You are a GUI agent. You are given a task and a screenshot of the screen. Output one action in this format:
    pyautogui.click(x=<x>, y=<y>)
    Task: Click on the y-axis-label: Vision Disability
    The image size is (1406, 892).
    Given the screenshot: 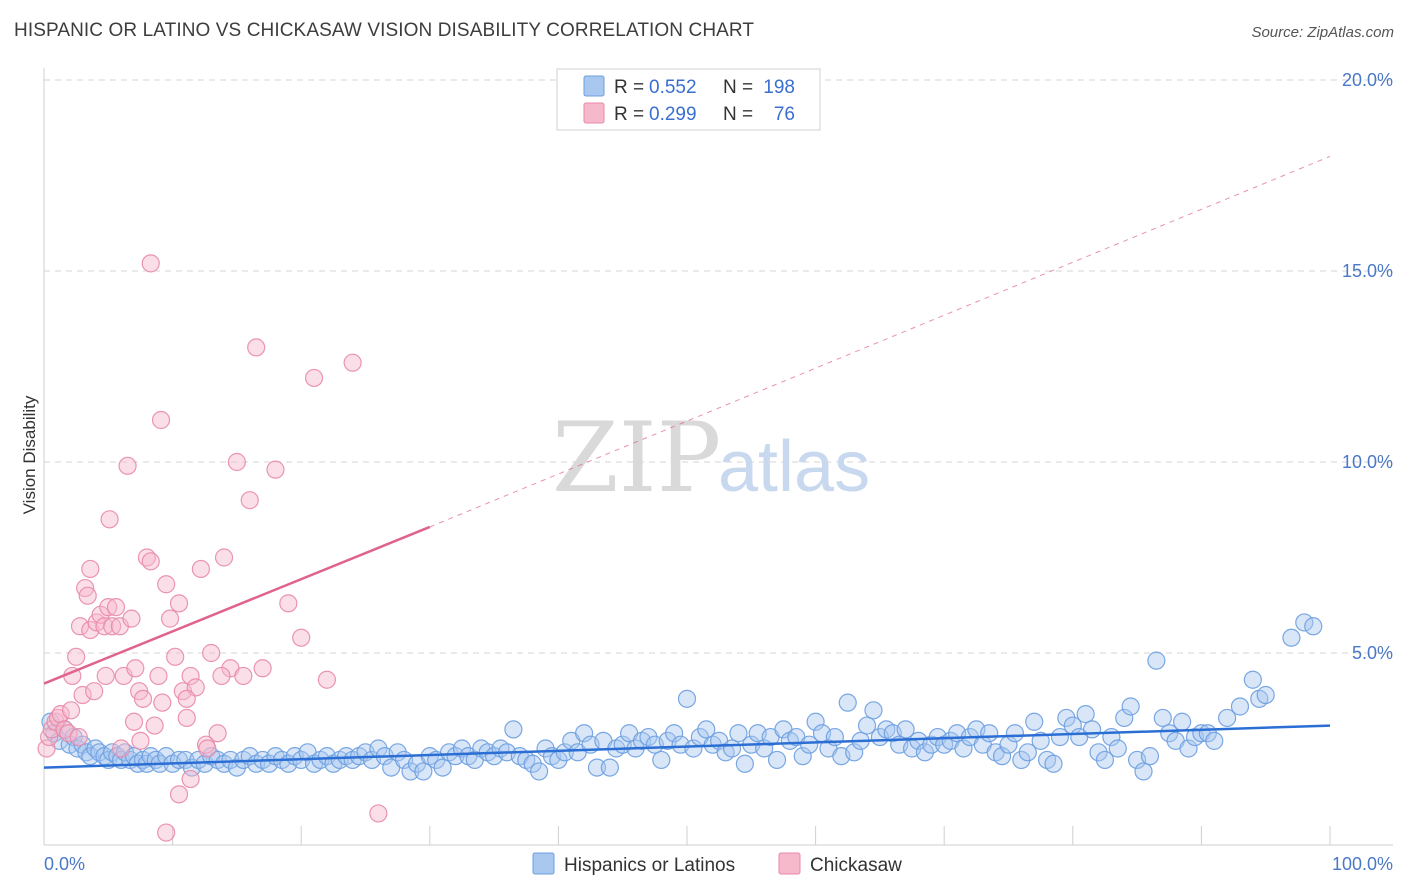 What is the action you would take?
    pyautogui.click(x=29, y=454)
    